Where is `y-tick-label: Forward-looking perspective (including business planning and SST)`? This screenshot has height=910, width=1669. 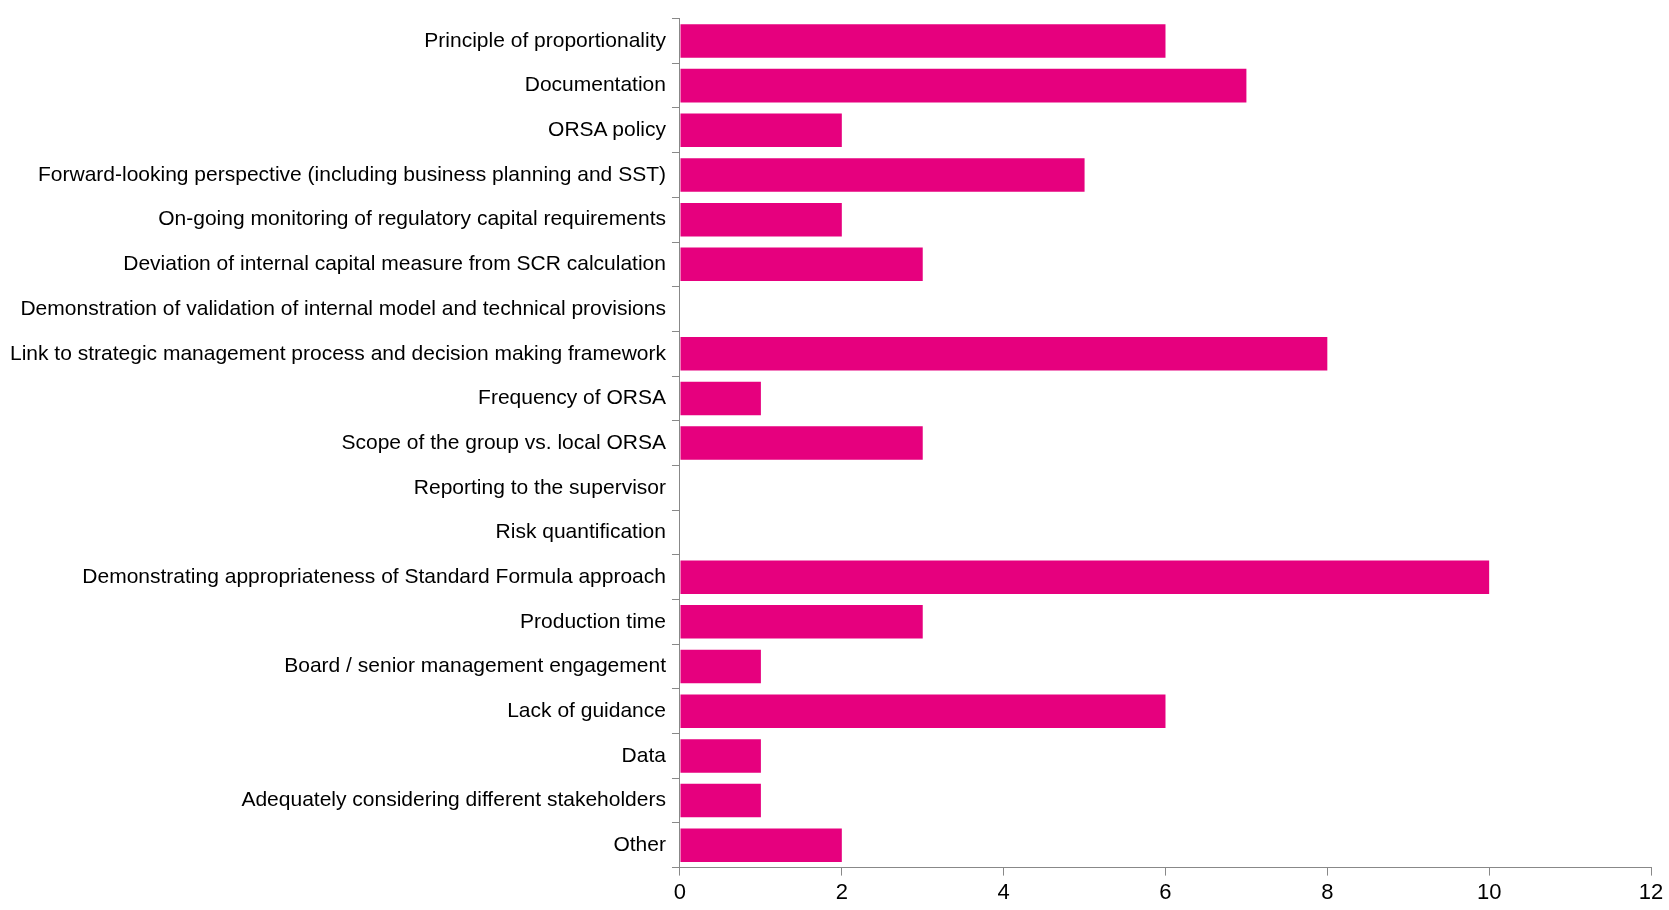
y-tick-label: Forward-looking perspective (including business planning and SST) is located at coordinates (351, 173).